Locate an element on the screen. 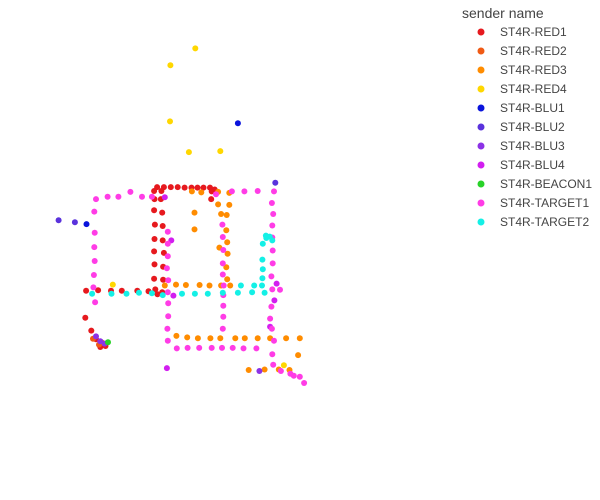 This screenshot has height=500, width=600. legend-item-st4r-red3: ST4R-RED3 is located at coordinates (522, 70).